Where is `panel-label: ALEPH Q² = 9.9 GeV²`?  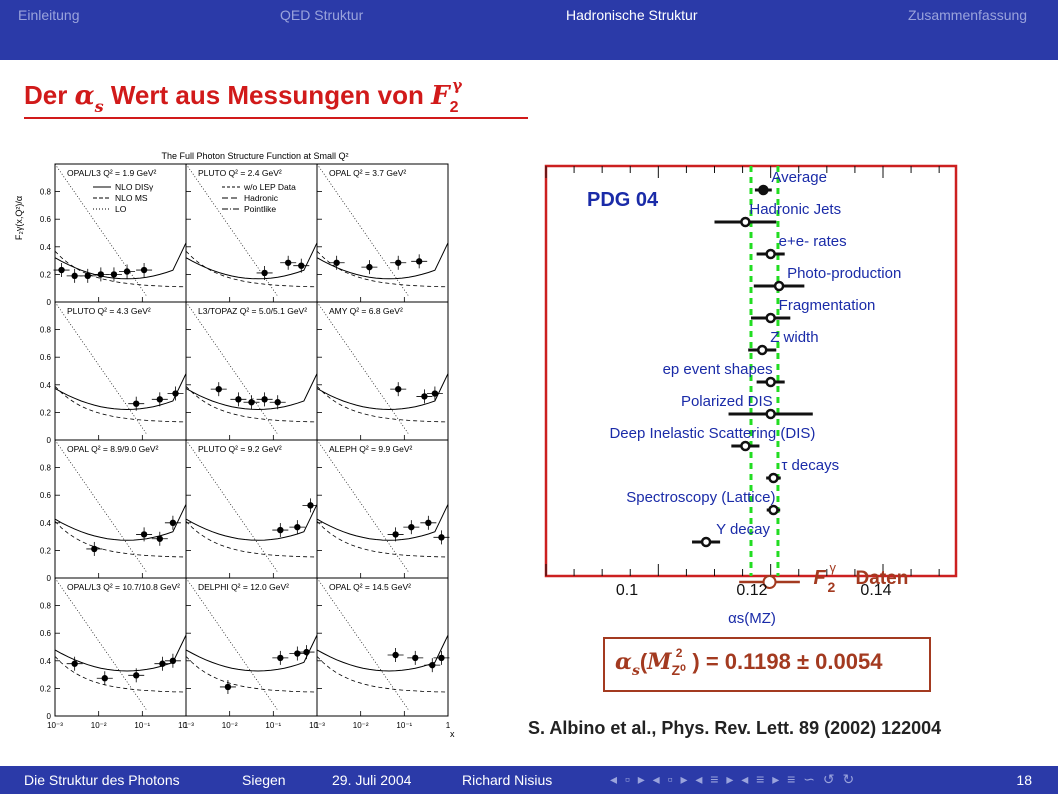
panel-label: ALEPH Q² = 9.9 GeV² is located at coordinates (371, 449).